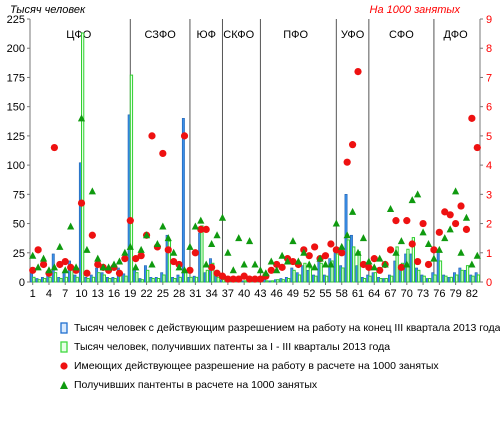 The width and height of the screenshot is (500, 422). What do you see at coordinates (81, 294) in the screenshot?
I see `x-tick-label: 10` at bounding box center [81, 294].